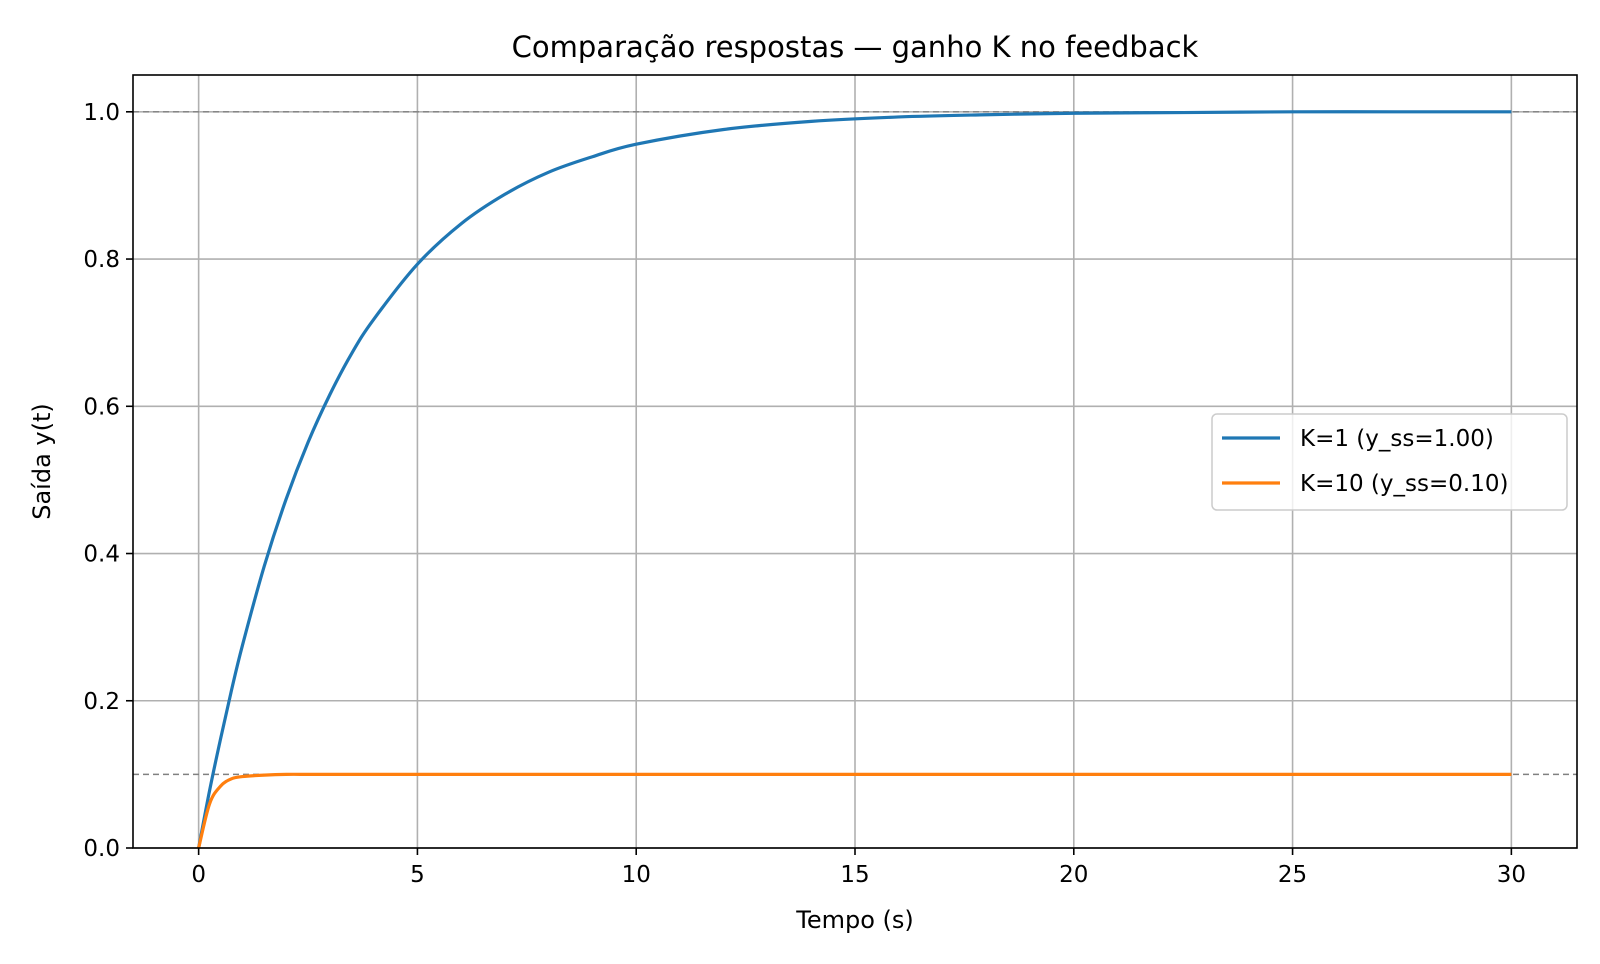  Describe the element at coordinates (636, 875) in the screenshot. I see `x-tick-label: 10` at that location.